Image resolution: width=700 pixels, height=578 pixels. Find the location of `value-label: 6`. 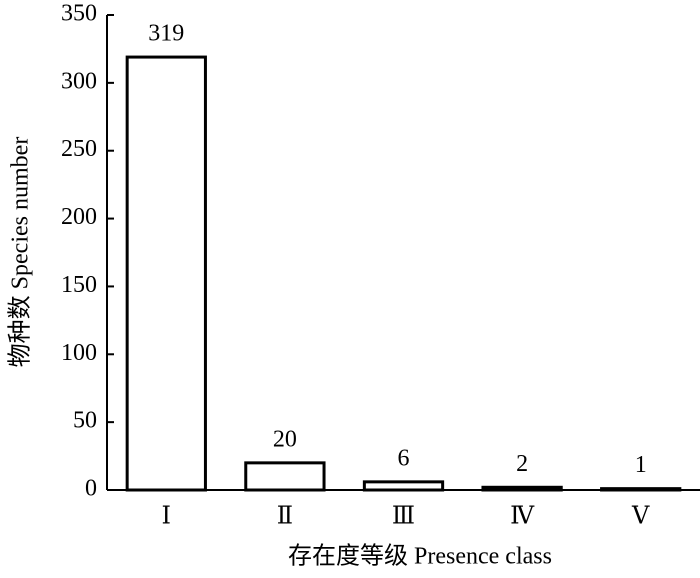

value-label: 6 is located at coordinates (404, 458).